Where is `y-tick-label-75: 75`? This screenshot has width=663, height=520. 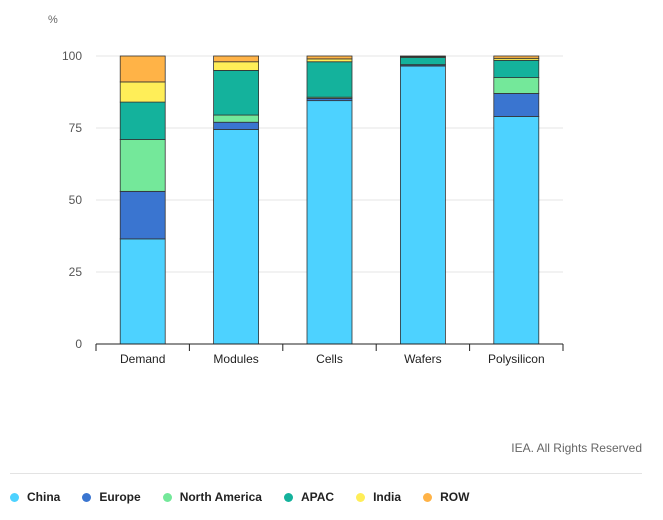 y-tick-label-75: 75 is located at coordinates (76, 128).